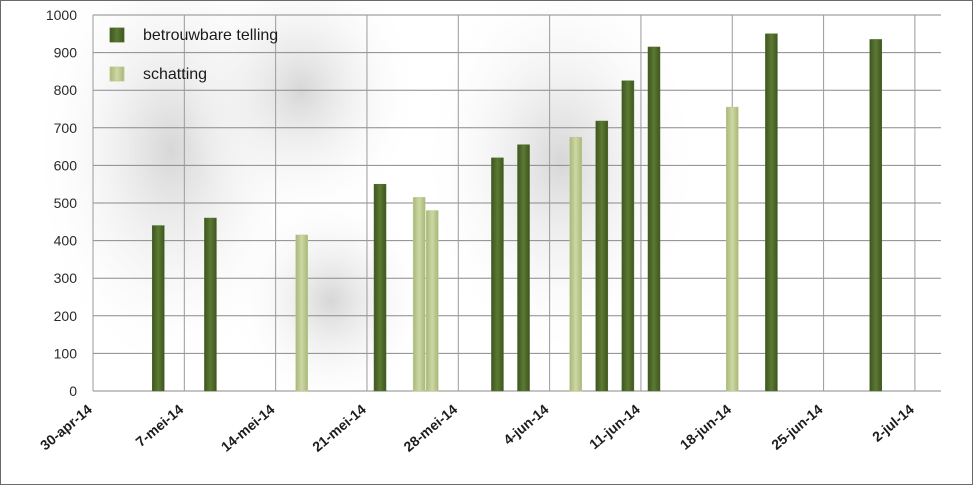 The height and width of the screenshot is (485, 973). Describe the element at coordinates (66, 353) in the screenshot. I see `y-tick-label: 100` at that location.